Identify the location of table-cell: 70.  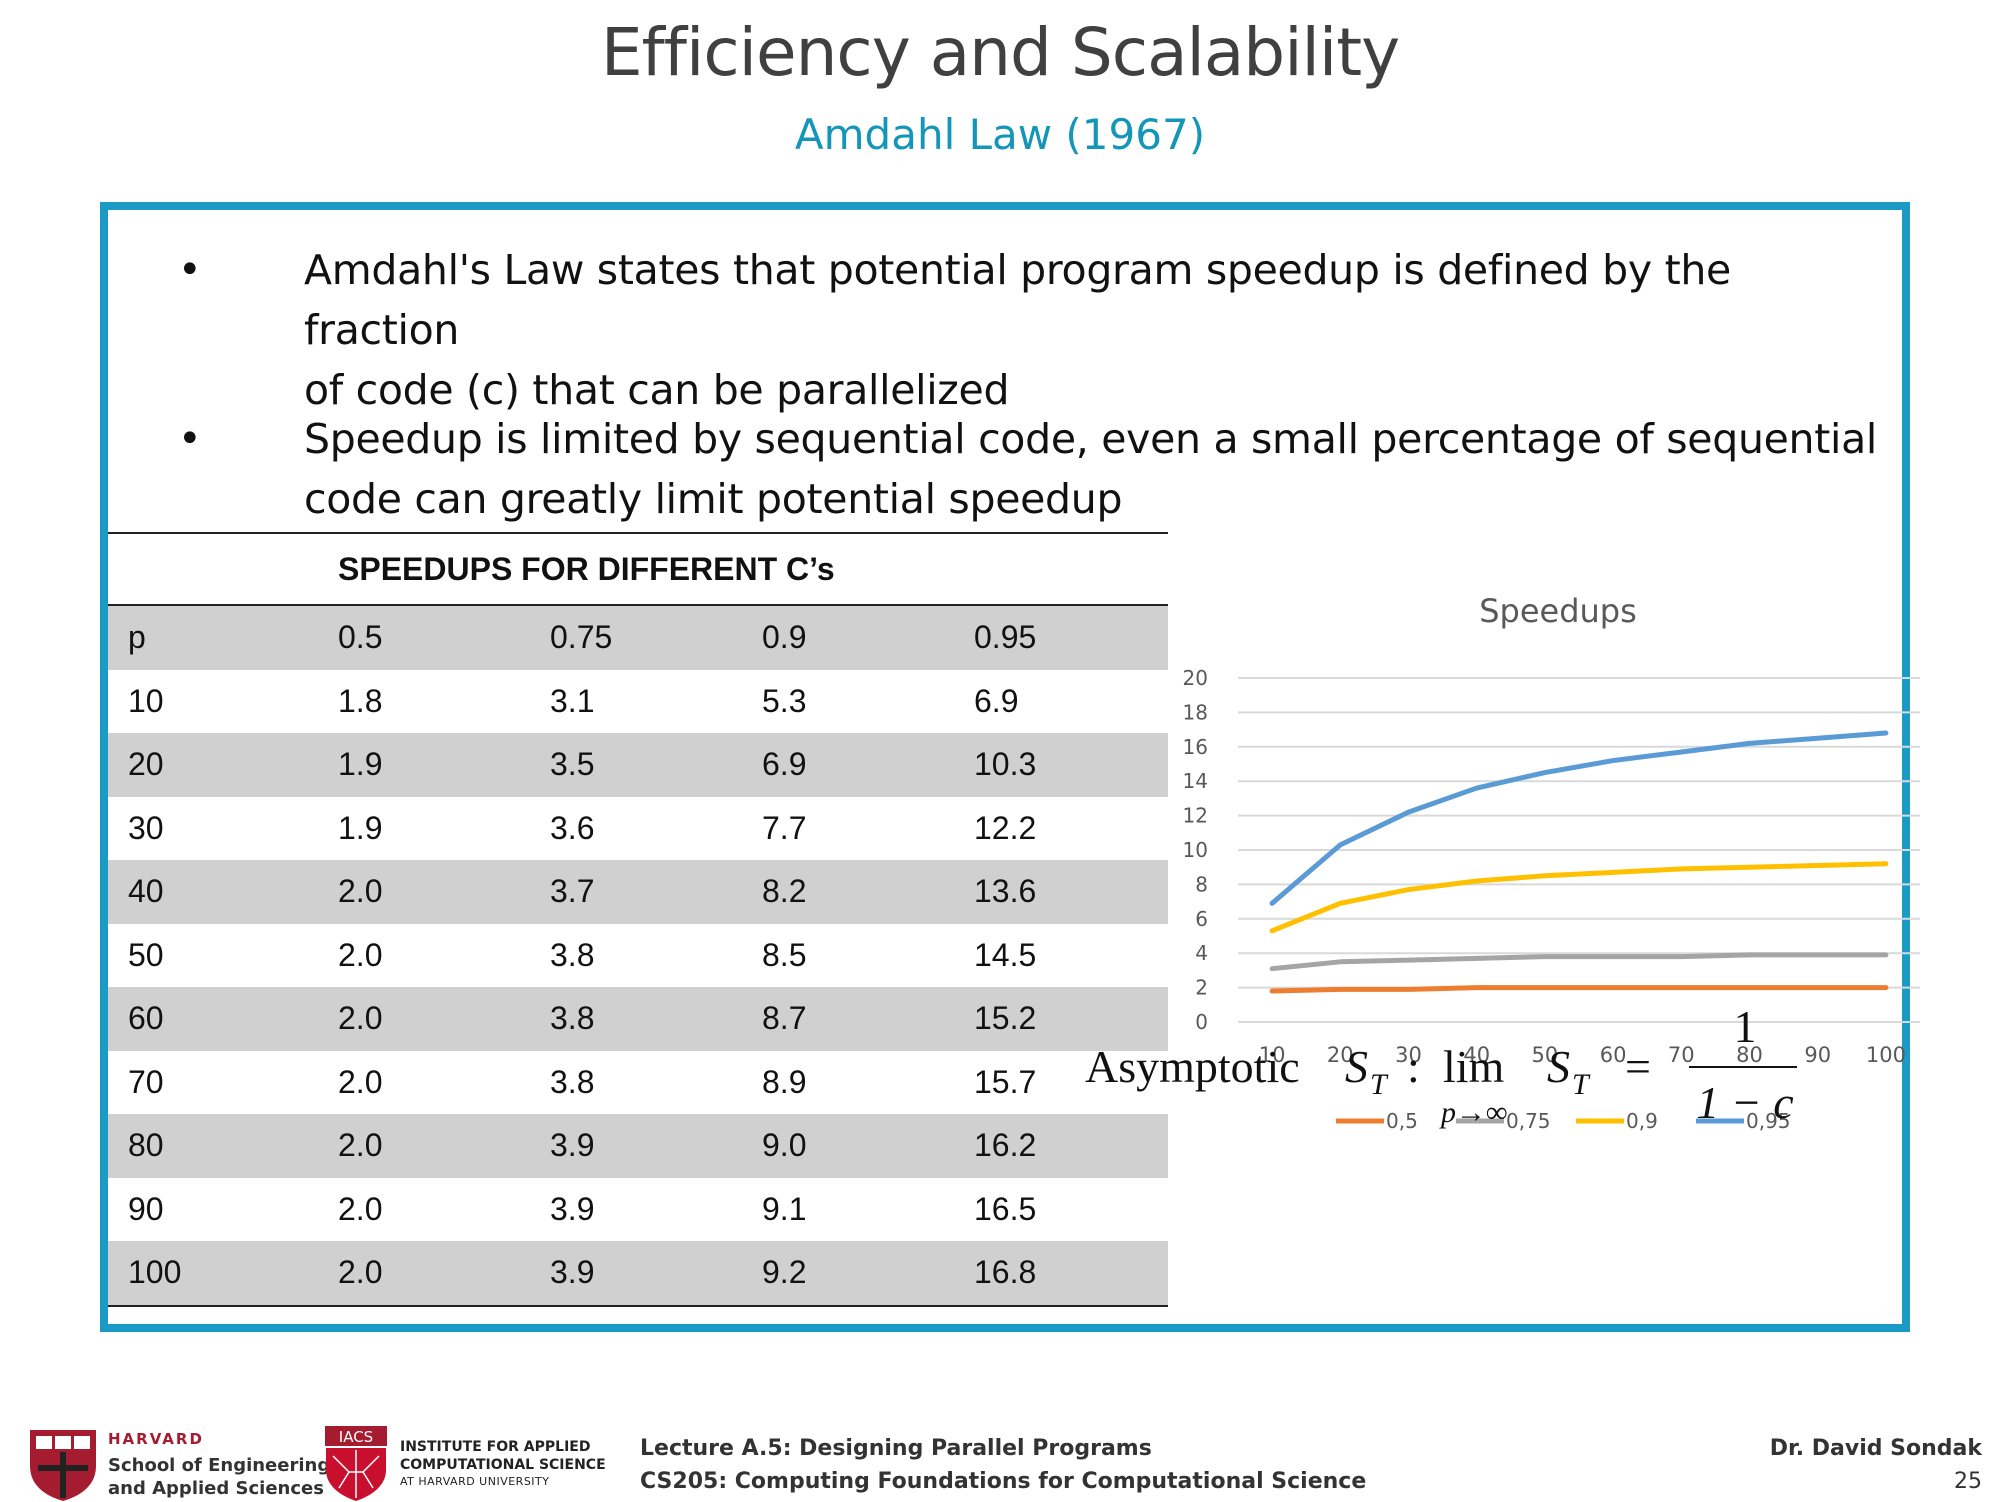
(146, 1081).